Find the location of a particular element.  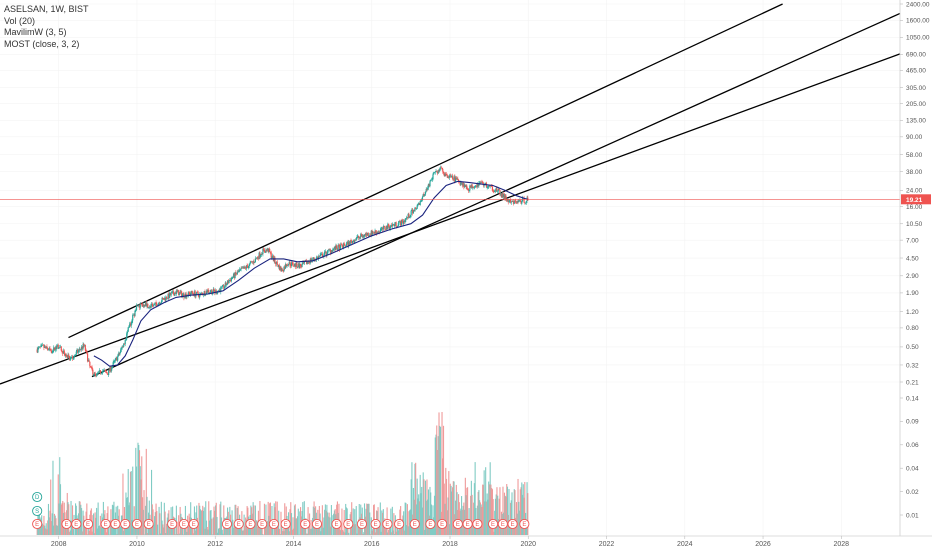

volume-tick-label: 0.06 is located at coordinates (912, 445).